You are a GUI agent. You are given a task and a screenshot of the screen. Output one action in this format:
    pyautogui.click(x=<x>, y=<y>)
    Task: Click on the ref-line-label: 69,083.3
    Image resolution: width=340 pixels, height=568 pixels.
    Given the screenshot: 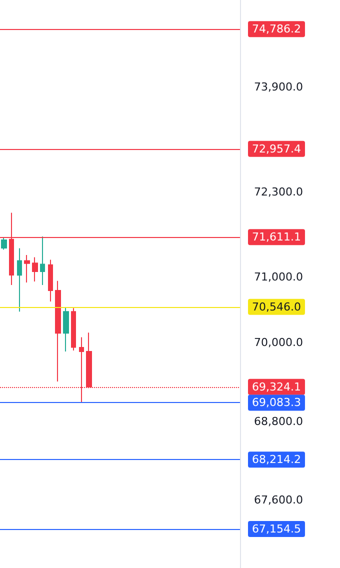 What is the action you would take?
    pyautogui.click(x=276, y=403)
    